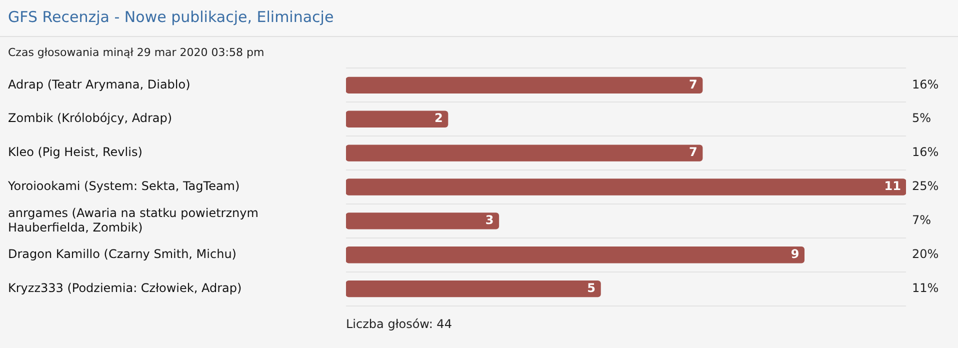 Image resolution: width=958 pixels, height=348 pixels. I want to click on text: 7%, so click(922, 220).